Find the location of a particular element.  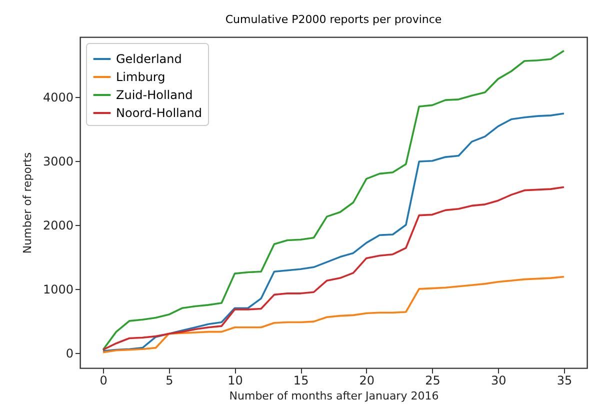

y-tick-label: 4000 is located at coordinates (58, 97).